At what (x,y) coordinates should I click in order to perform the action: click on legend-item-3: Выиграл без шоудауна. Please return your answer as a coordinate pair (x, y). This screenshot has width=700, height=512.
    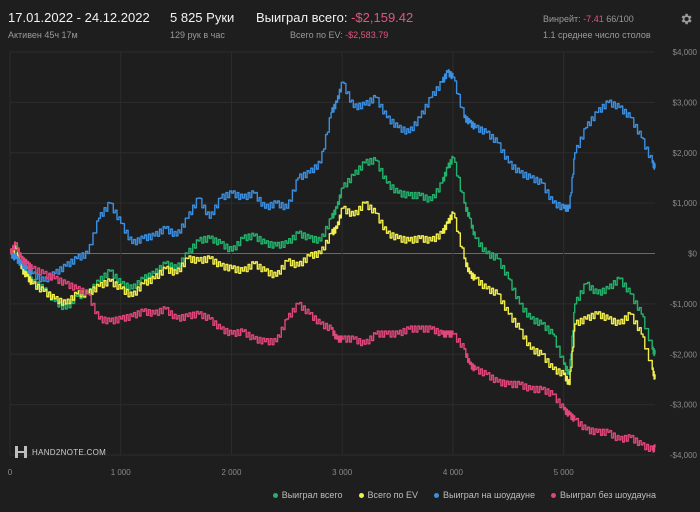
    Looking at the image, I should click on (603, 495).